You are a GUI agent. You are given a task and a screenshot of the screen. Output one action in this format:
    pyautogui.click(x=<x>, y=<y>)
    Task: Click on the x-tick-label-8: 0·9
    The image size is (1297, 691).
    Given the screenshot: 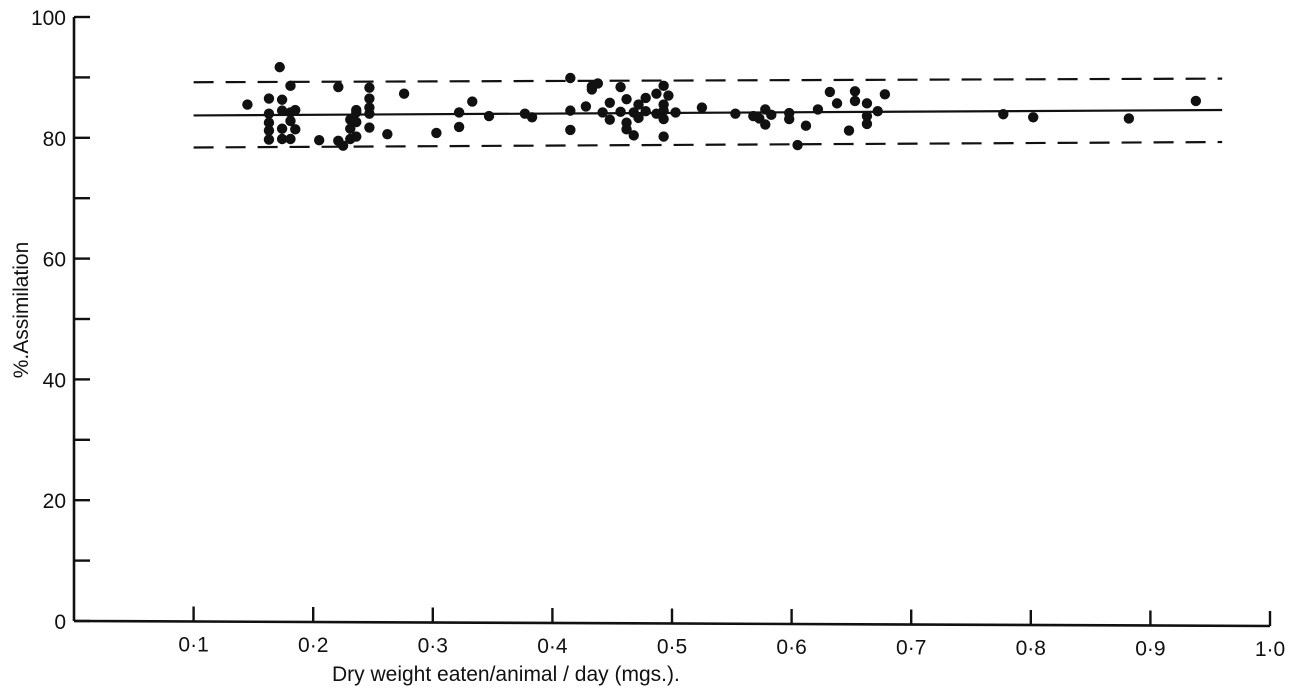 What is the action you would take?
    pyautogui.click(x=1150, y=649)
    